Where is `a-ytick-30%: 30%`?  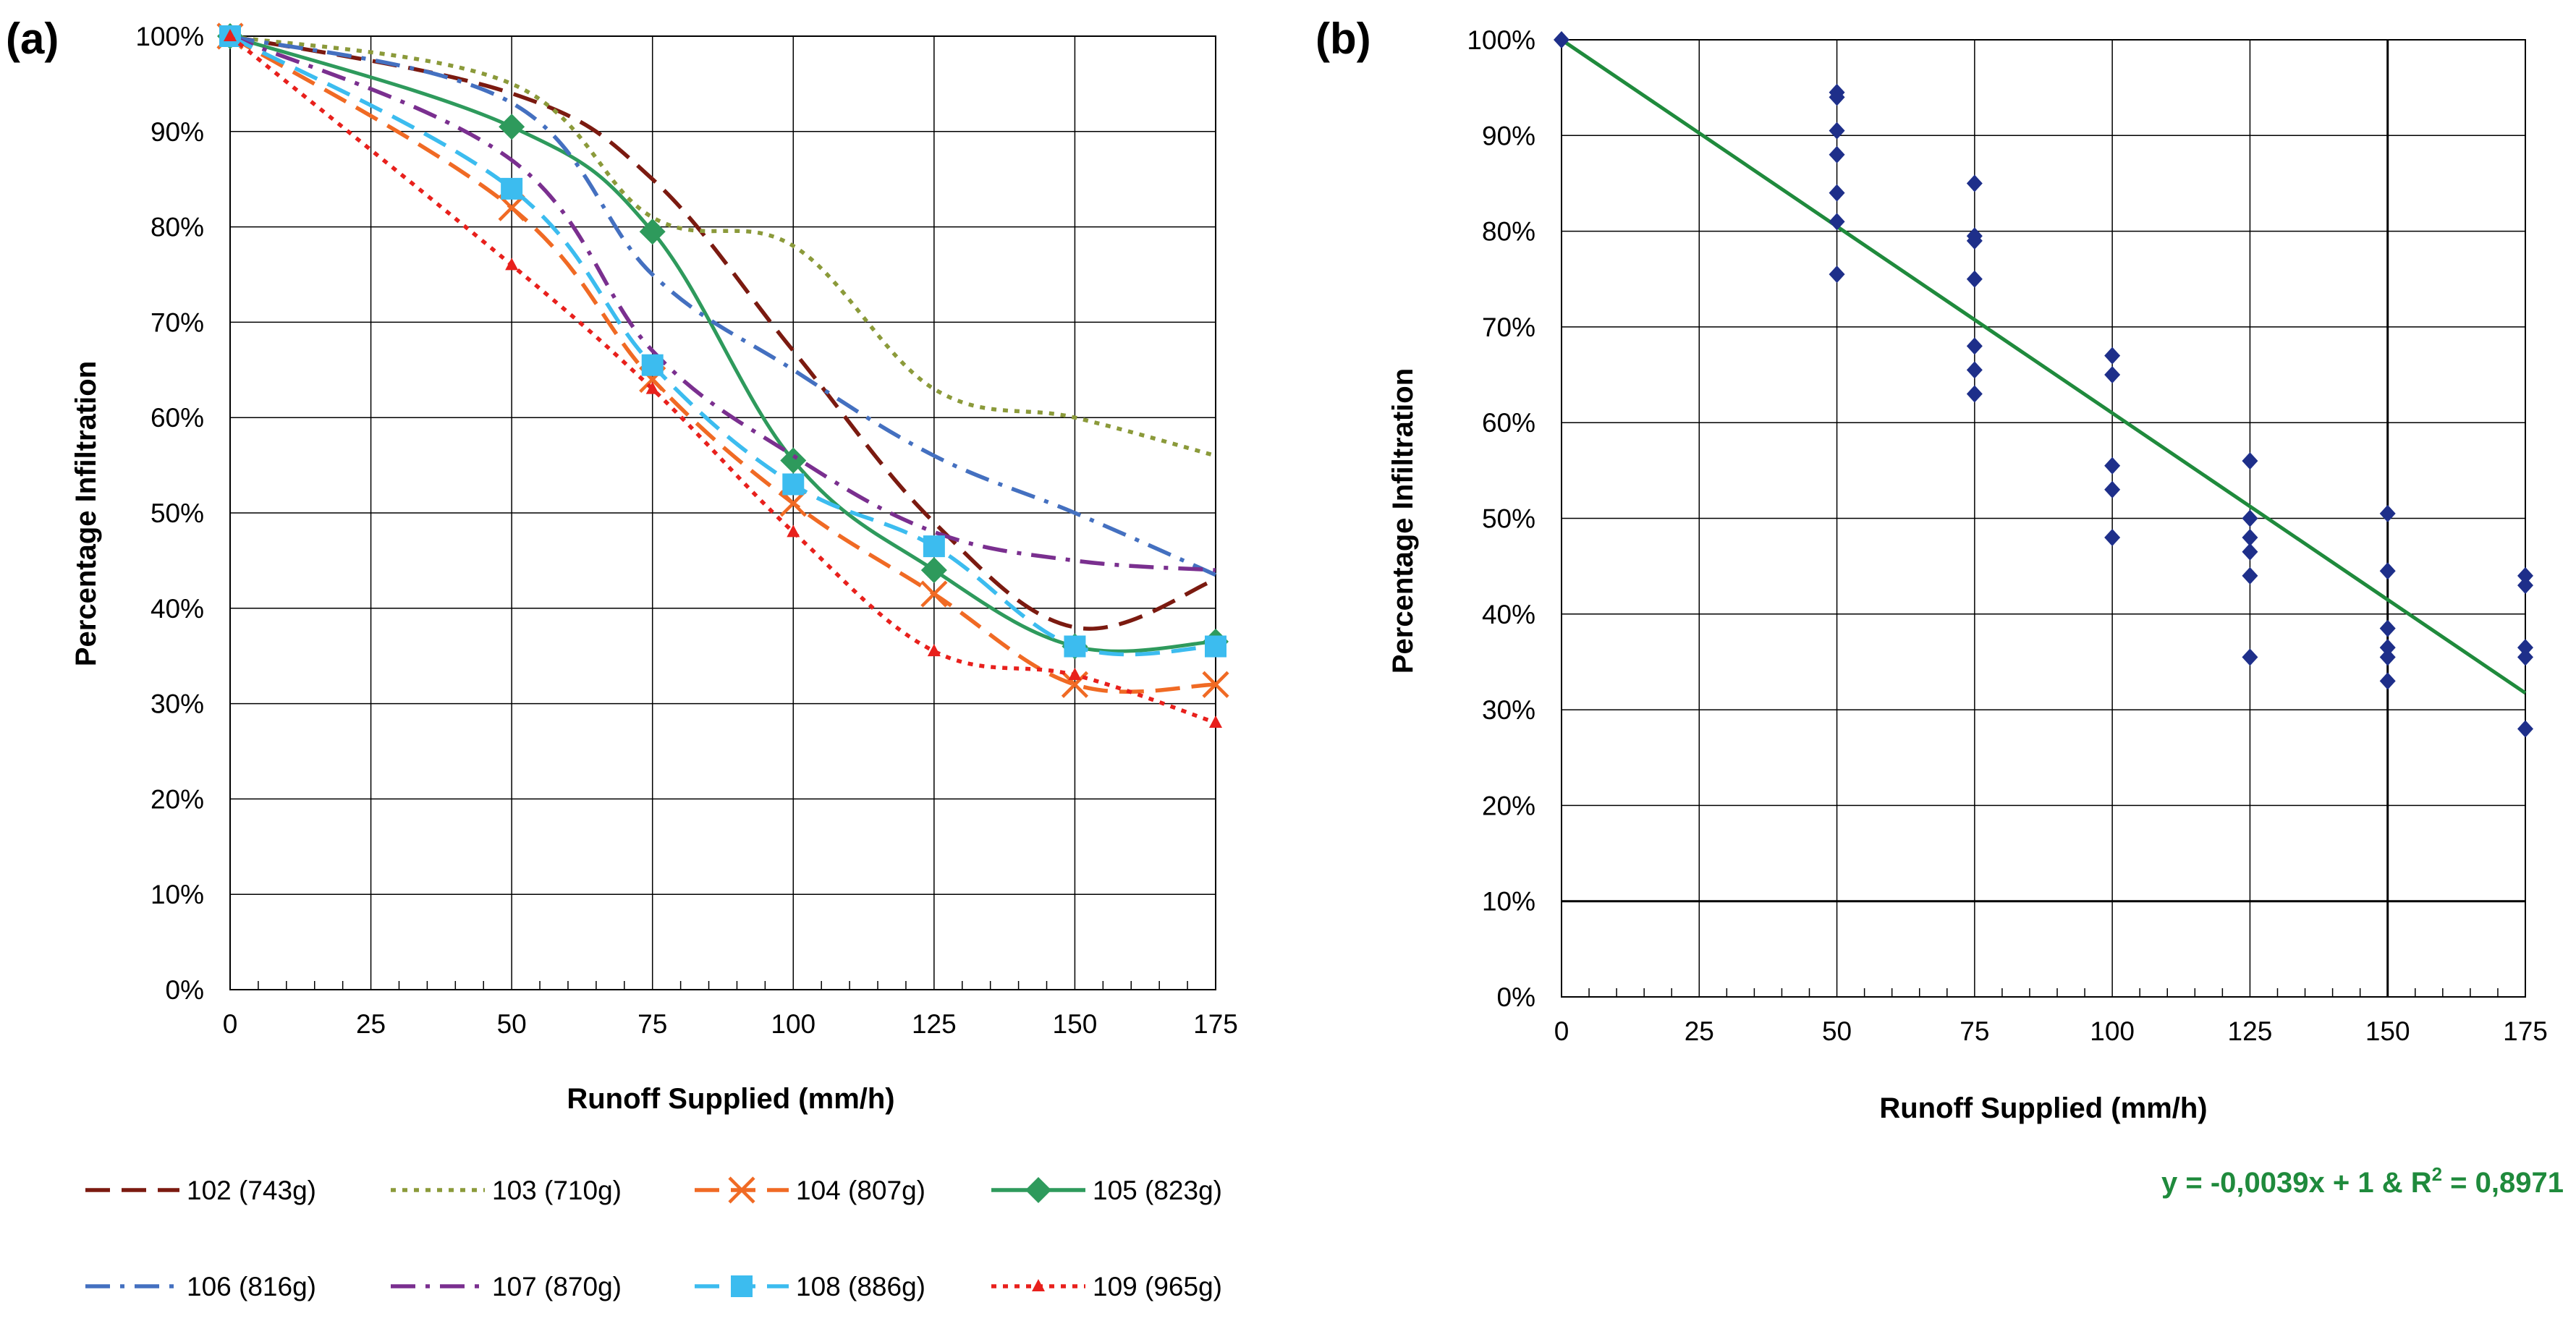 a-ytick-30%: 30% is located at coordinates (177, 704).